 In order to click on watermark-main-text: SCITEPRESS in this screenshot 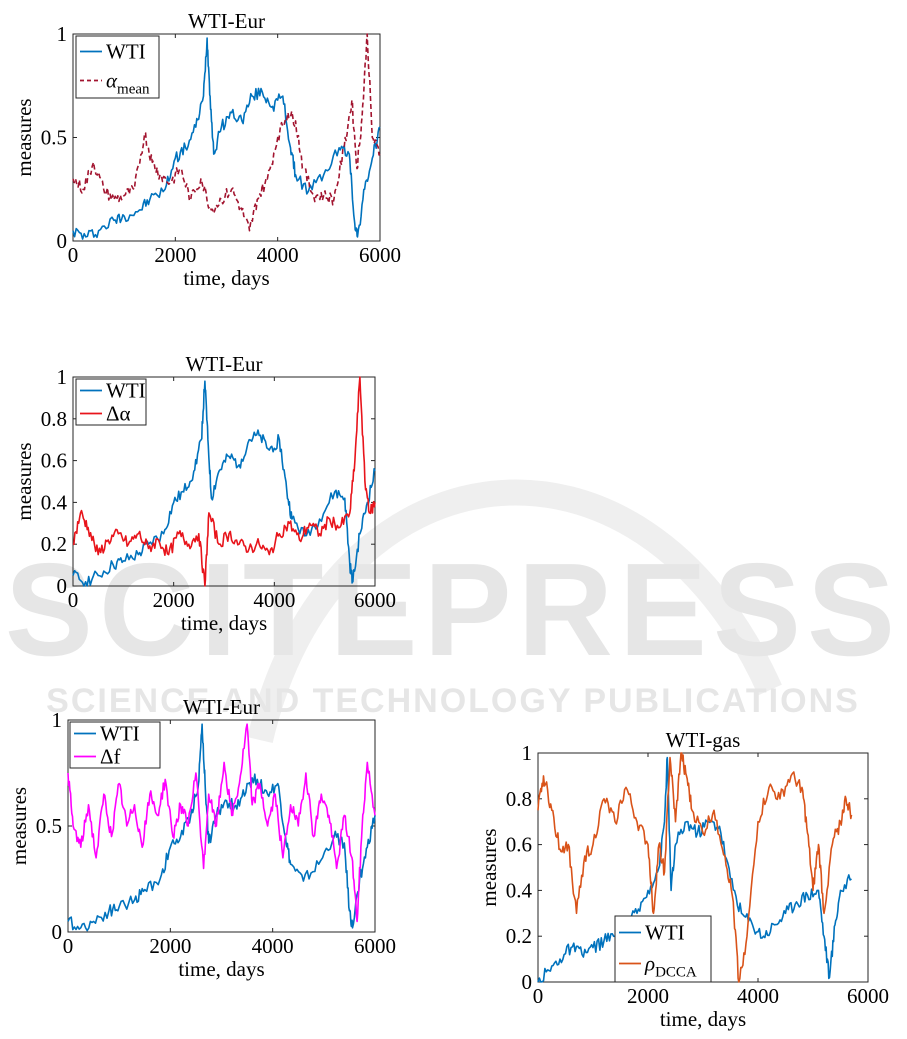, I will do `click(453, 609)`.